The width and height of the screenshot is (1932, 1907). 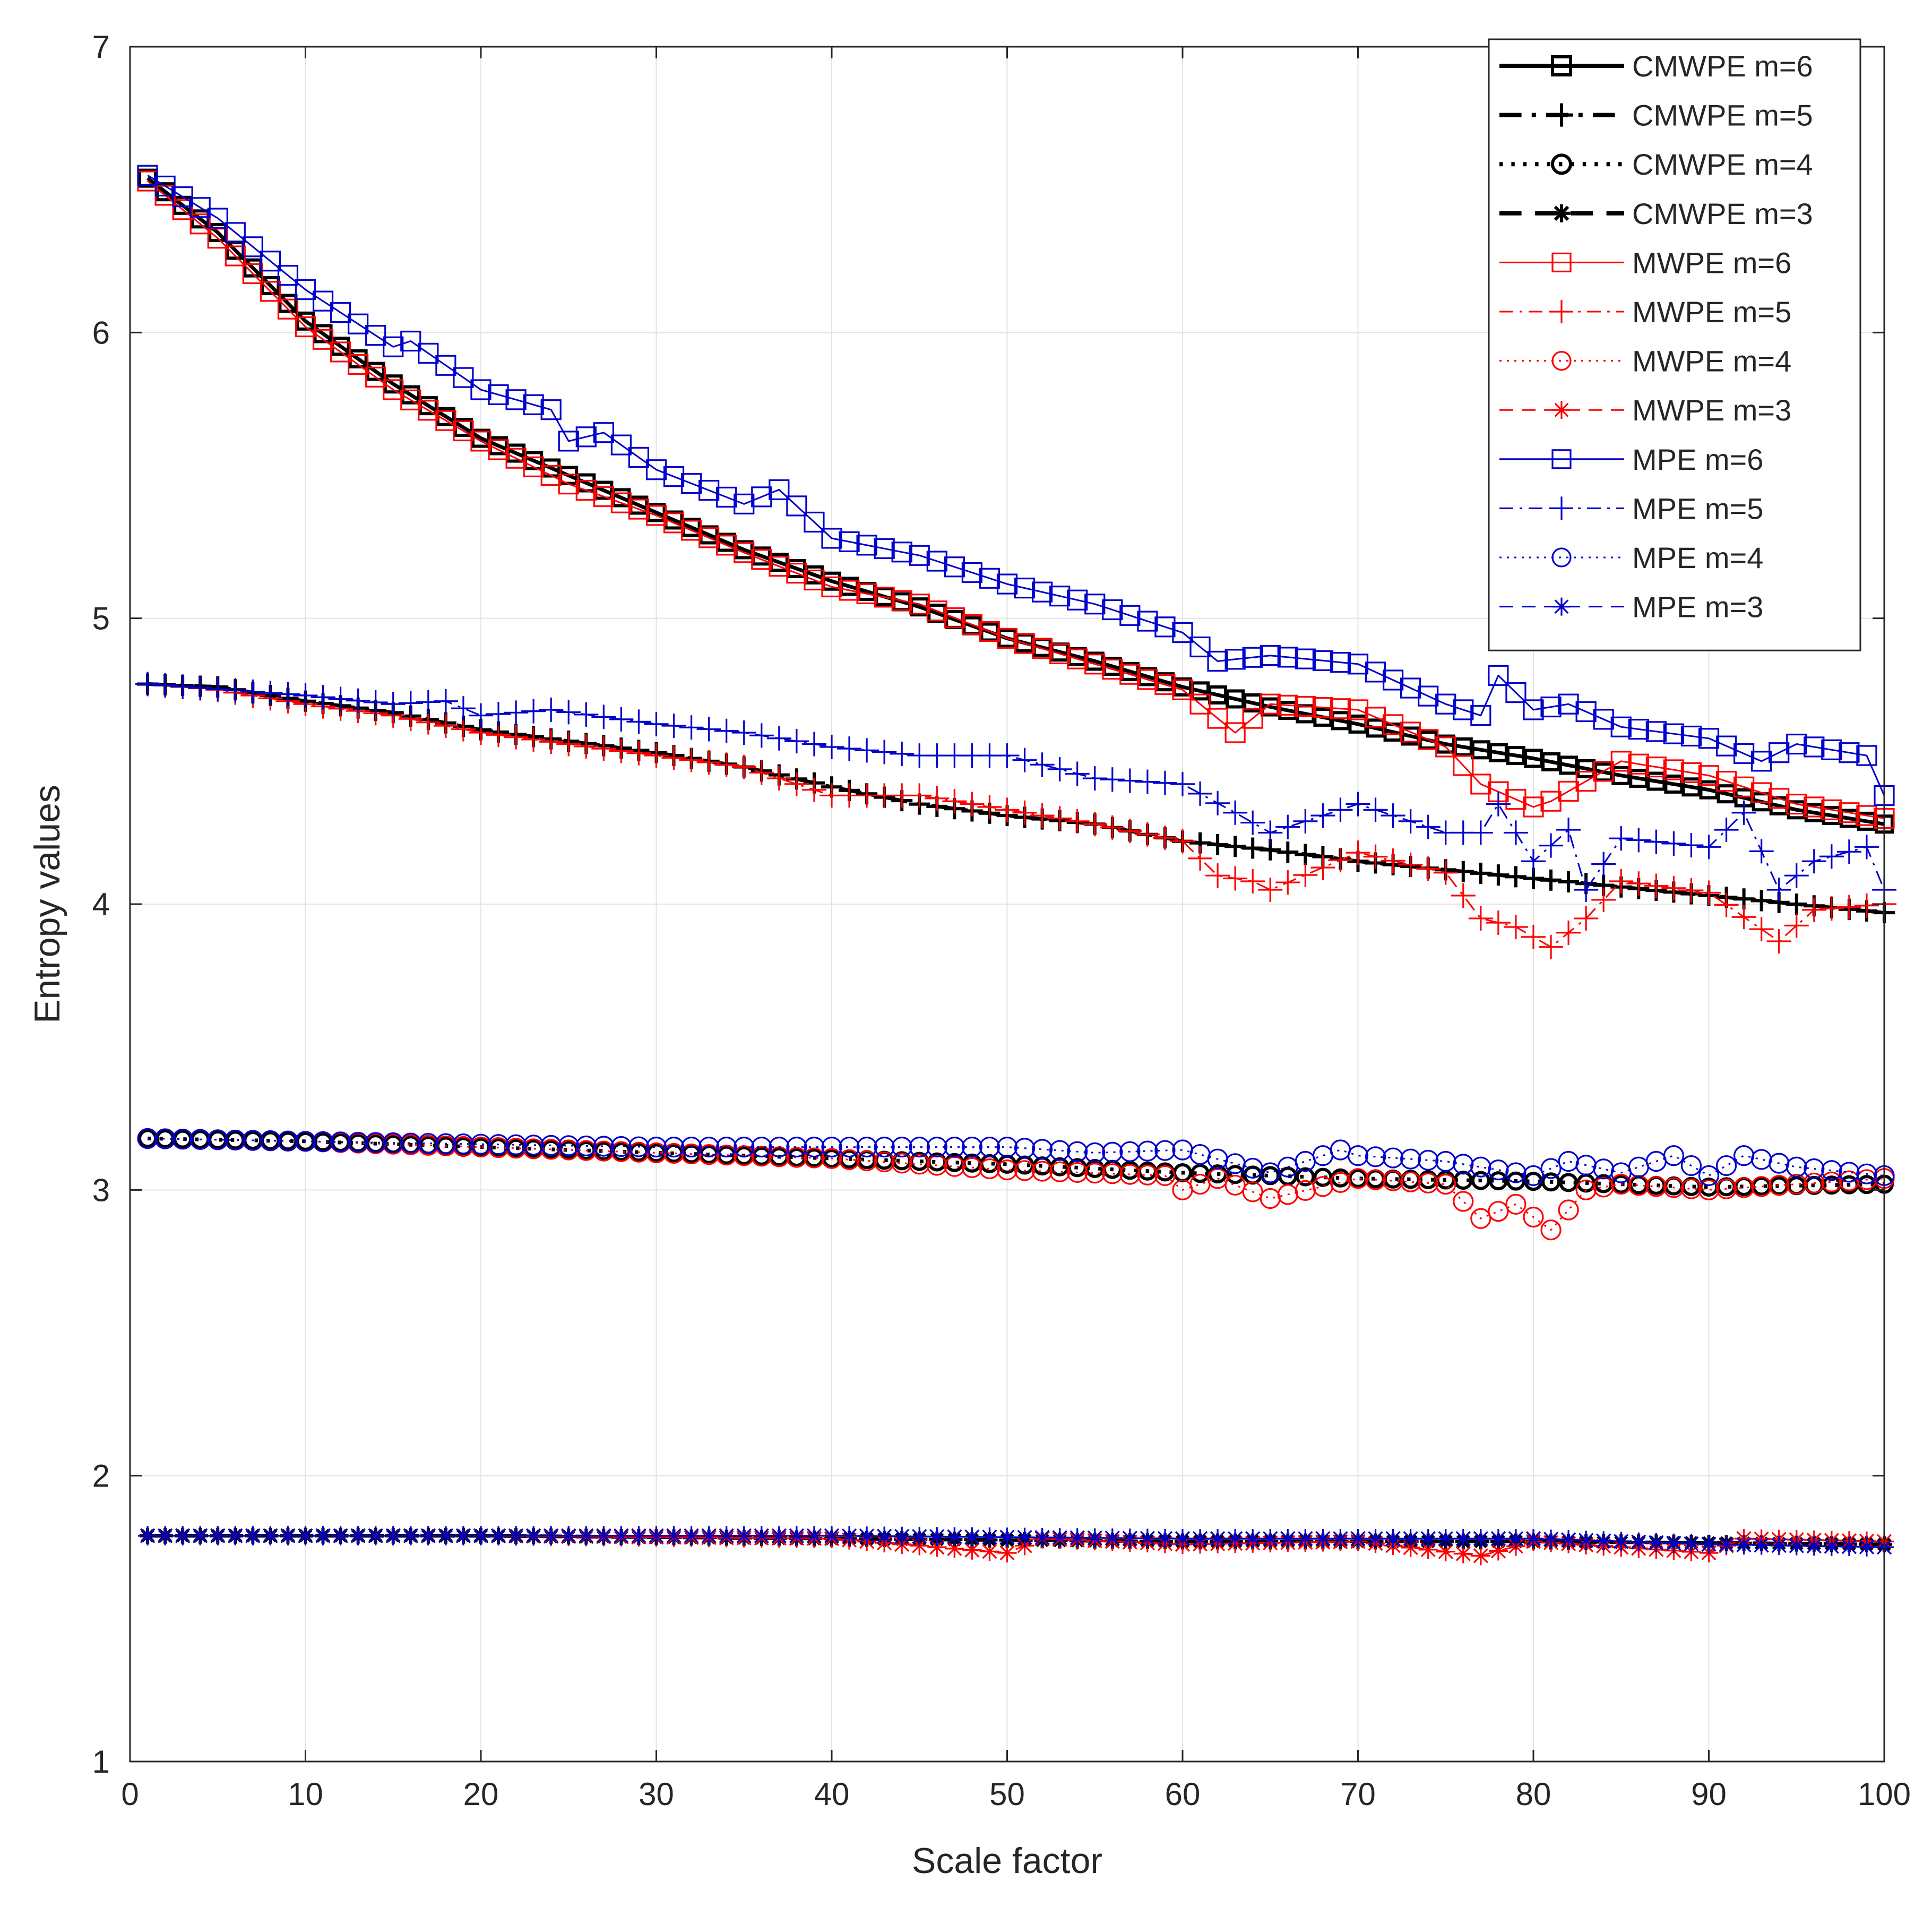 What do you see at coordinates (130, 1794) in the screenshot?
I see `x-tick-label: 0` at bounding box center [130, 1794].